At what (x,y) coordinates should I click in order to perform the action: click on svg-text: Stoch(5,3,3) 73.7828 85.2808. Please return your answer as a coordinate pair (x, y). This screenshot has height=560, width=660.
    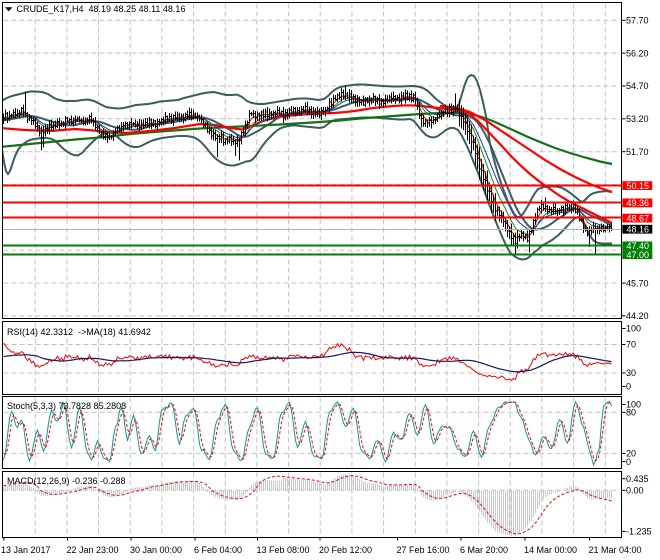
    Looking at the image, I should click on (66, 406).